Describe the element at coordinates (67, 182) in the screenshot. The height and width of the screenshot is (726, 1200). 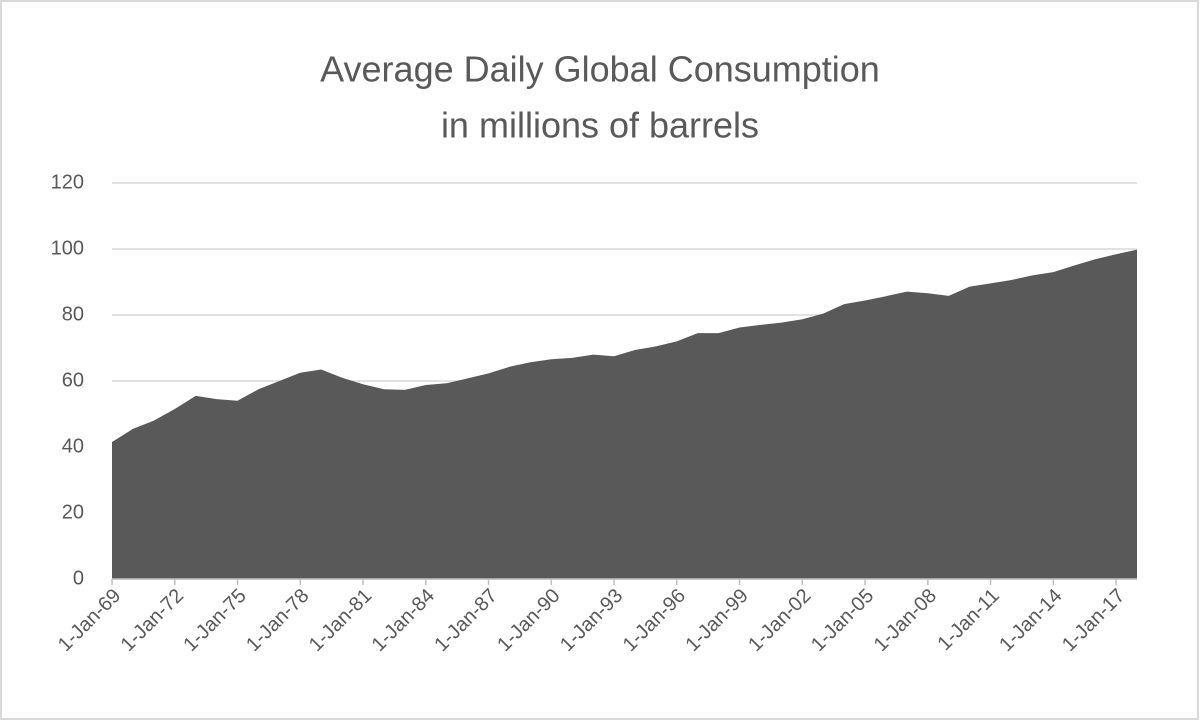
I see `y-tick-label: 120` at that location.